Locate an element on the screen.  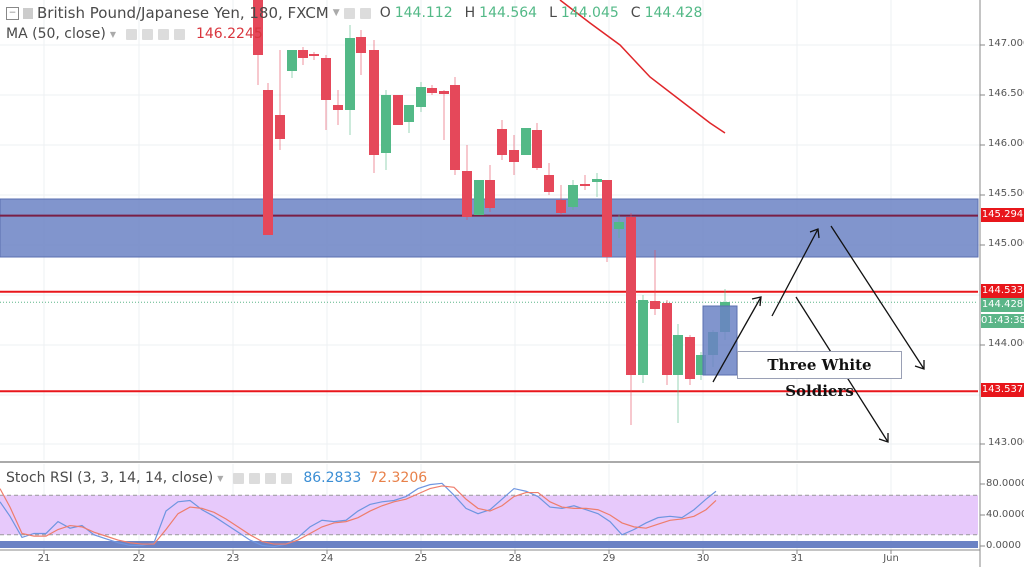
time-tick: 24 is located at coordinates (327, 558).